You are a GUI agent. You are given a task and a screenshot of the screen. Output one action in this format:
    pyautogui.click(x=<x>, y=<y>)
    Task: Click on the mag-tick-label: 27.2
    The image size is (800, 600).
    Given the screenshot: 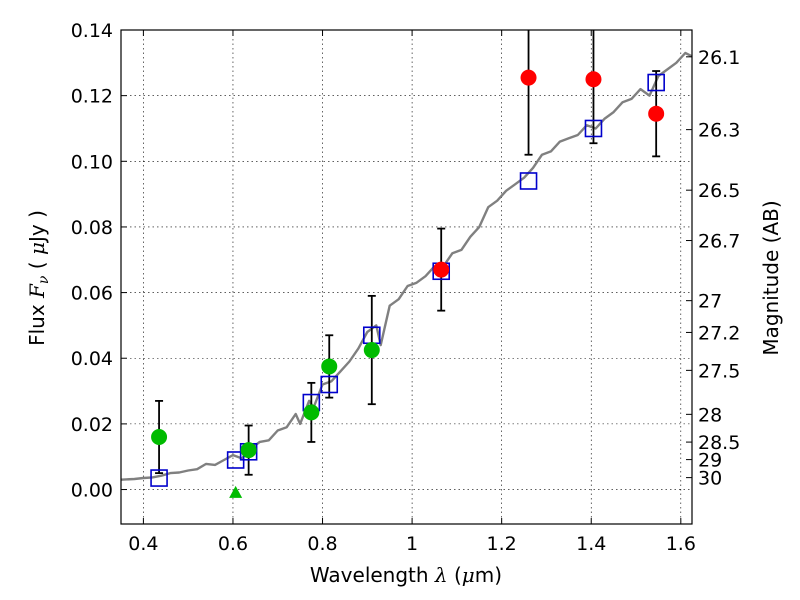 What is the action you would take?
    pyautogui.click(x=719, y=333)
    